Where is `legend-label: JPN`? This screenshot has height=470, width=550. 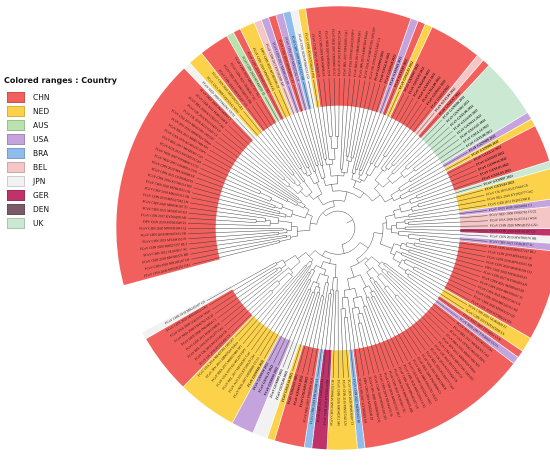 legend-label: JPN is located at coordinates (39, 181).